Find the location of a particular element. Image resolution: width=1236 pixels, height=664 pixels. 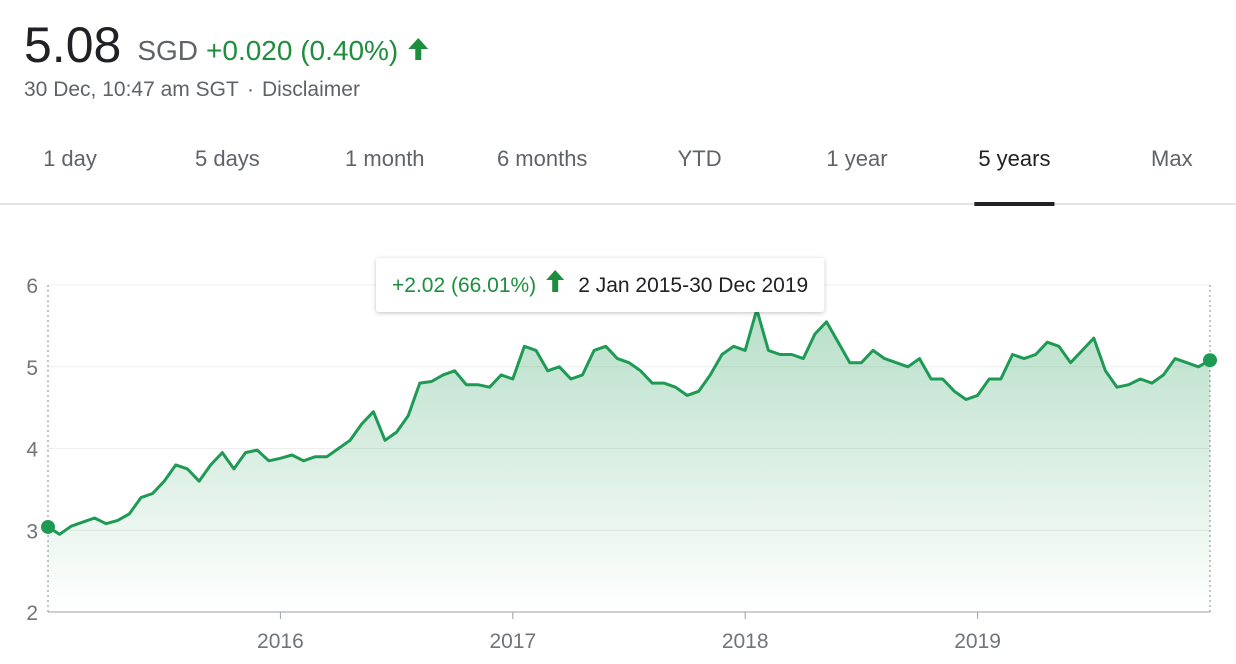

disclaimer-link: Disclaimer is located at coordinates (311, 89).